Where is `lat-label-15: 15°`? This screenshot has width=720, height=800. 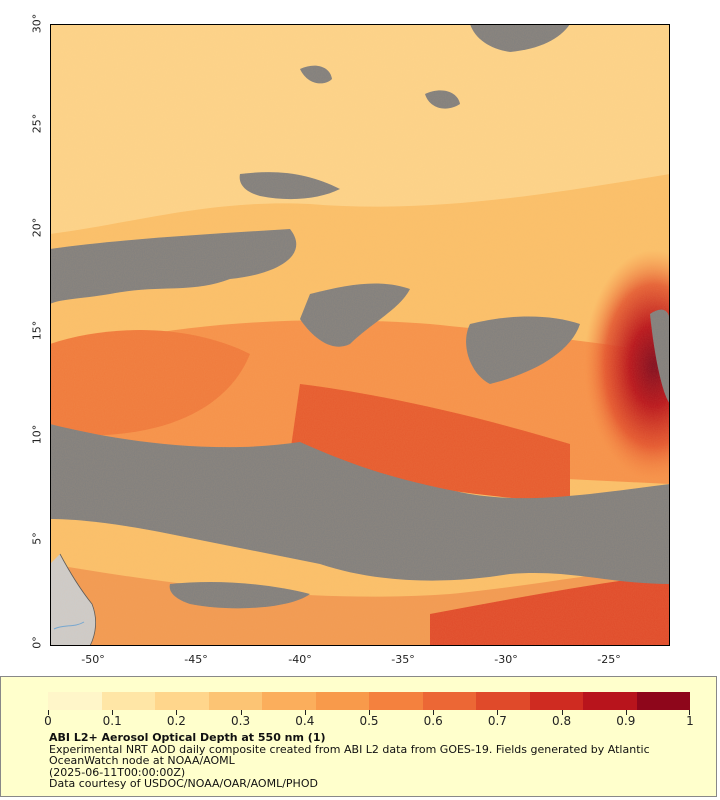
lat-label-15: 15° is located at coordinates (37, 330).